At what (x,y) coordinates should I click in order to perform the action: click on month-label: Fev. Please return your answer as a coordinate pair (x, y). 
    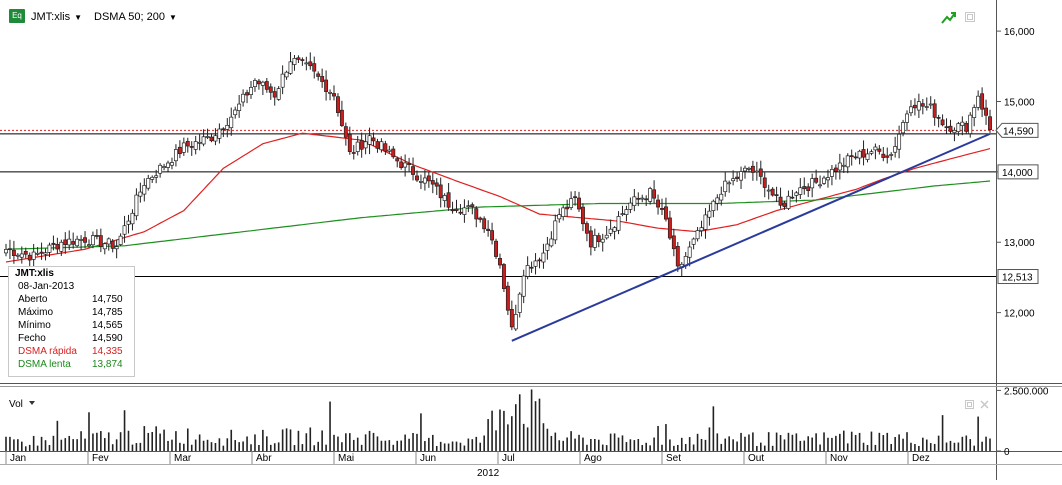
    Looking at the image, I should click on (100, 458).